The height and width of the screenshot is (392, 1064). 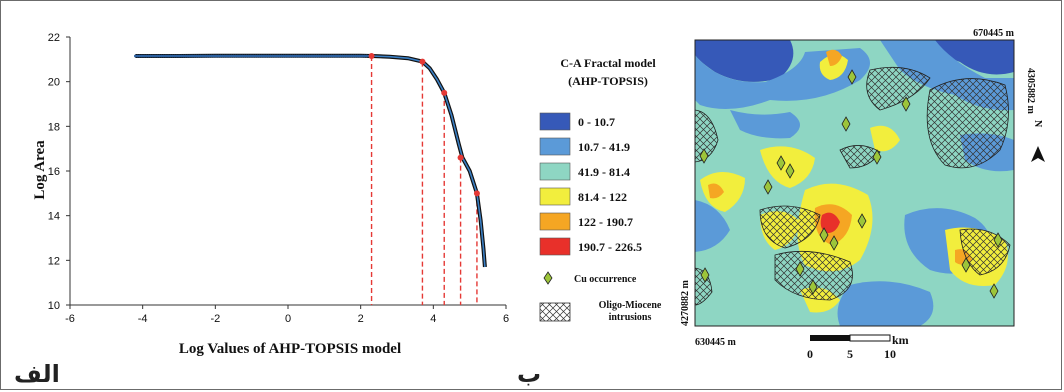 What do you see at coordinates (1038, 141) in the screenshot?
I see `north-arrow: N` at bounding box center [1038, 141].